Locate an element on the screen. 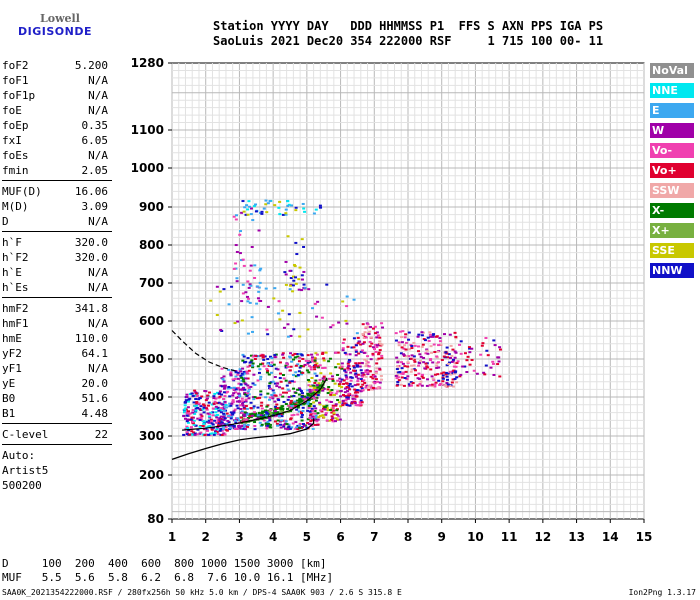  param-row: foE N/A is located at coordinates (56, 110).